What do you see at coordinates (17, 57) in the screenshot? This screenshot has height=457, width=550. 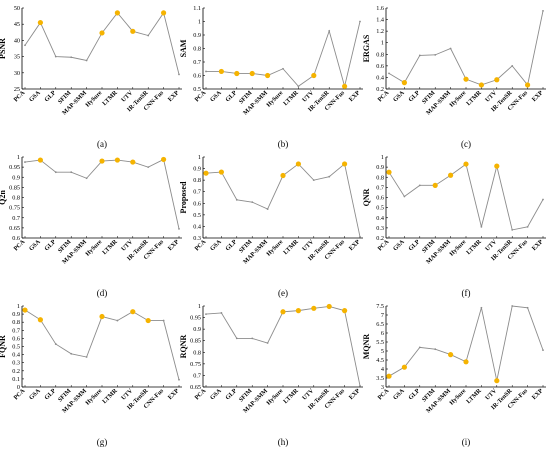 I see `y-tick-label: 35` at bounding box center [17, 57].